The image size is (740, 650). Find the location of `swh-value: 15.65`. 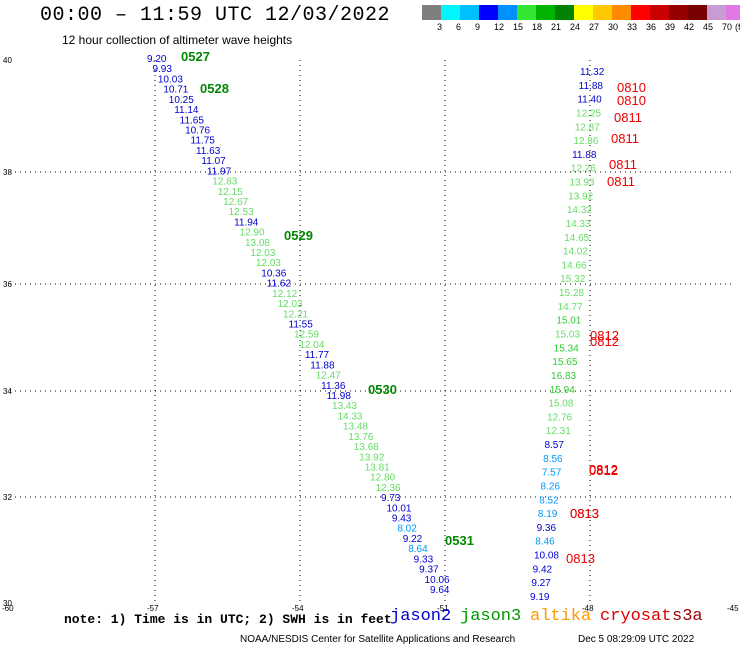

swh-value: 15.65 is located at coordinates (564, 362).